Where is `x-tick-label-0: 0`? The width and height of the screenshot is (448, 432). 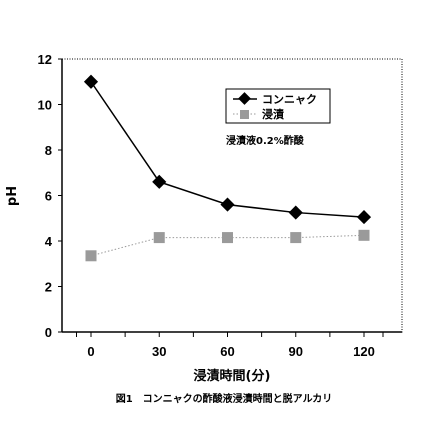 x-tick-label-0: 0 is located at coordinates (90, 351).